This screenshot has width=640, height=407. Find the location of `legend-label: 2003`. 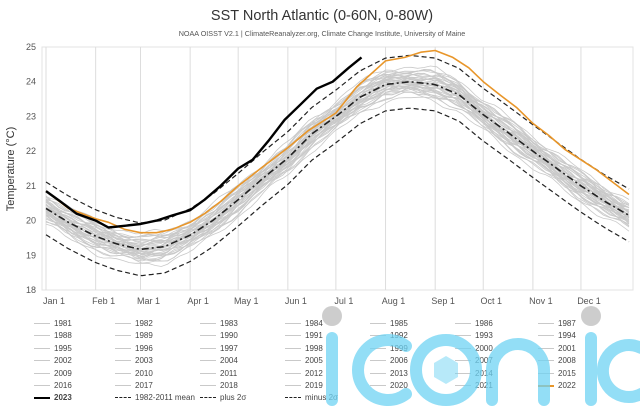

legend-label: 2003 is located at coordinates (144, 361).